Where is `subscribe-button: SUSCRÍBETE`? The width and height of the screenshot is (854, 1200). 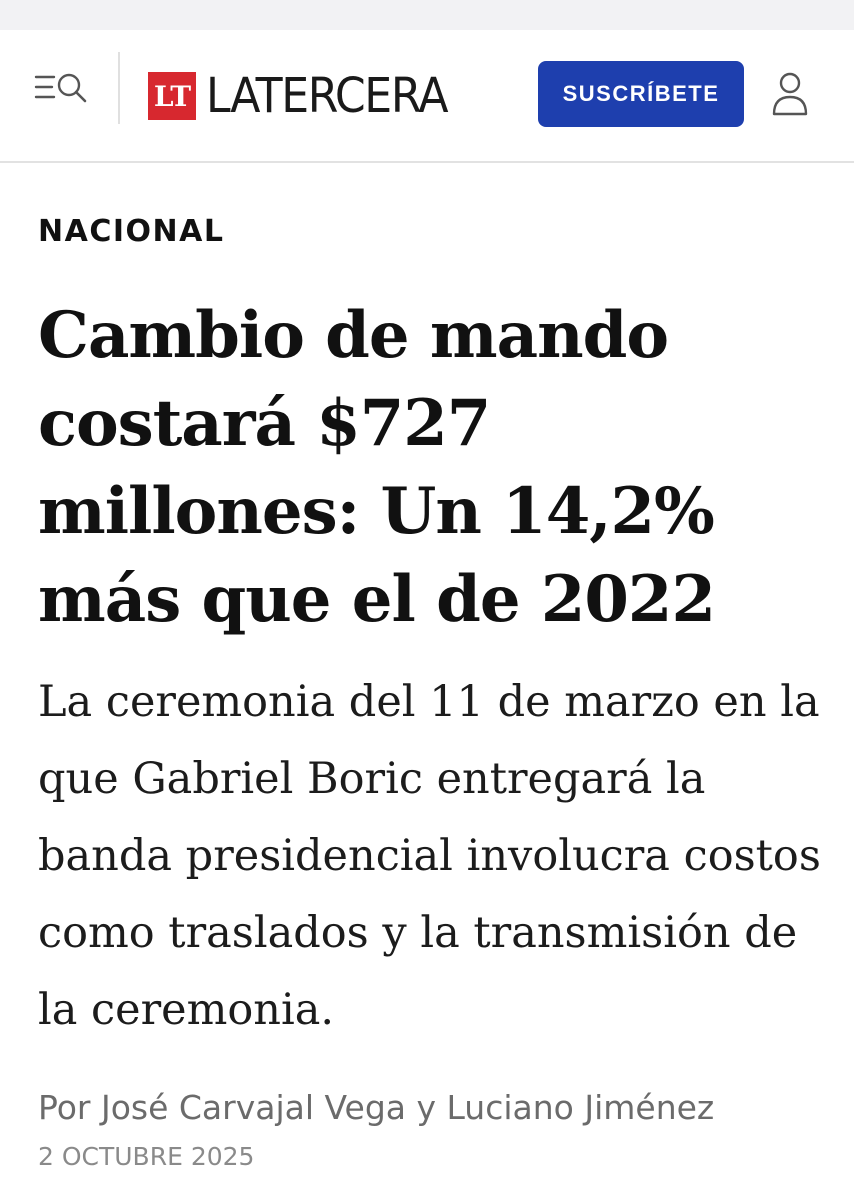 subscribe-button: SUSCRÍBETE is located at coordinates (641, 94).